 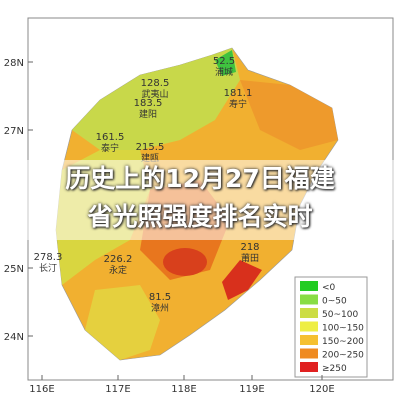 What do you see at coordinates (160, 297) in the screenshot?
I see `station-value: 81.5` at bounding box center [160, 297].